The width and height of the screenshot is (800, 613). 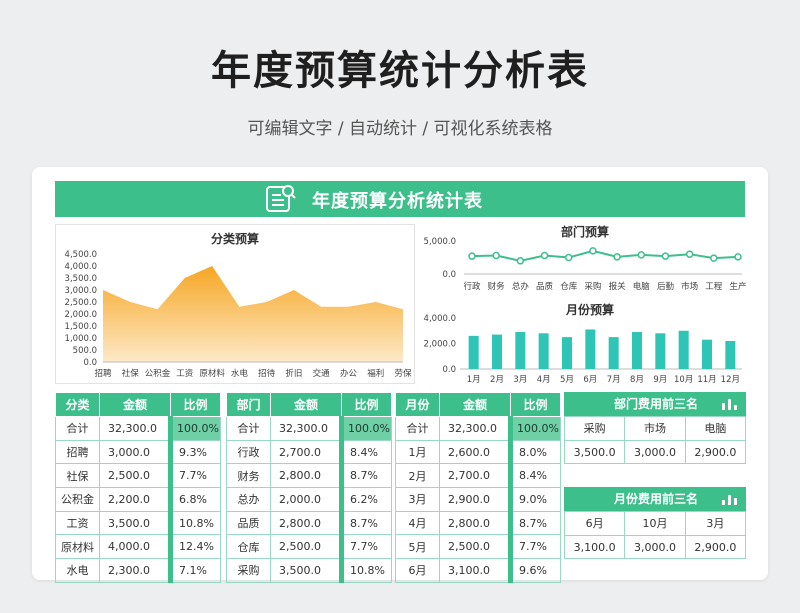 What do you see at coordinates (267, 373) in the screenshot?
I see `x-tick-label: 招待` at bounding box center [267, 373].